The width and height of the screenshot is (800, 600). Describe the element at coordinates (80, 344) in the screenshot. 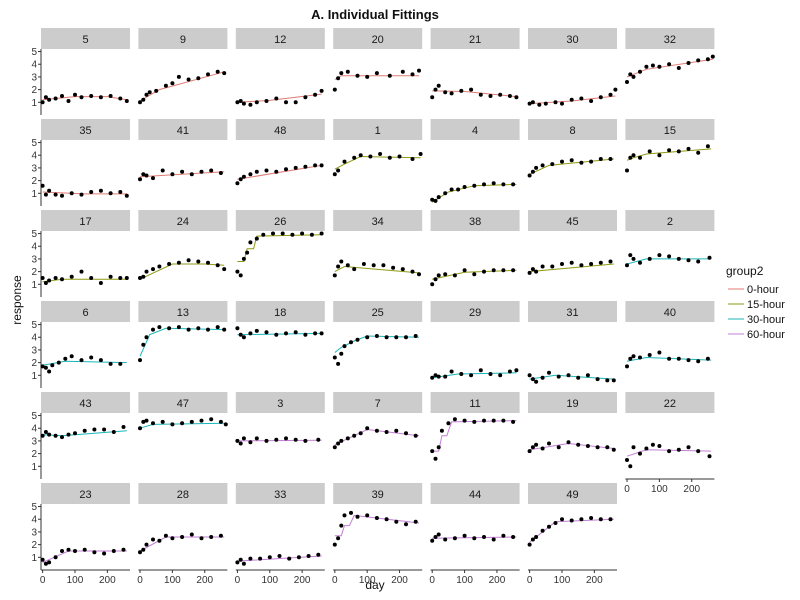

I see `panel-6: 6 1 2 34 5` at that location.